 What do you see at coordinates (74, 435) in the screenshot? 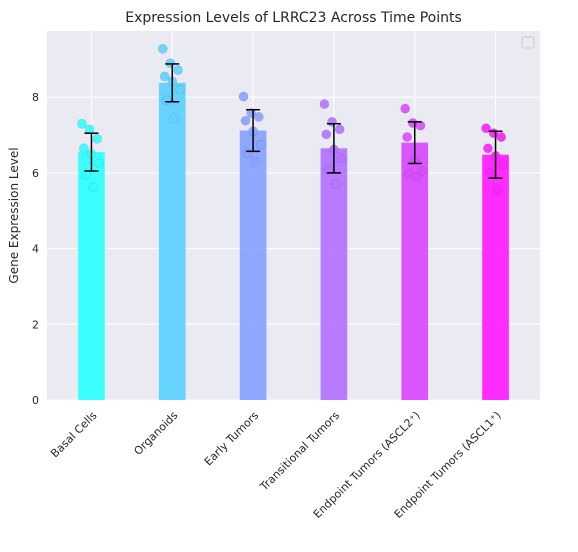
I see `x-tick-label: Basal Cells` at bounding box center [74, 435].